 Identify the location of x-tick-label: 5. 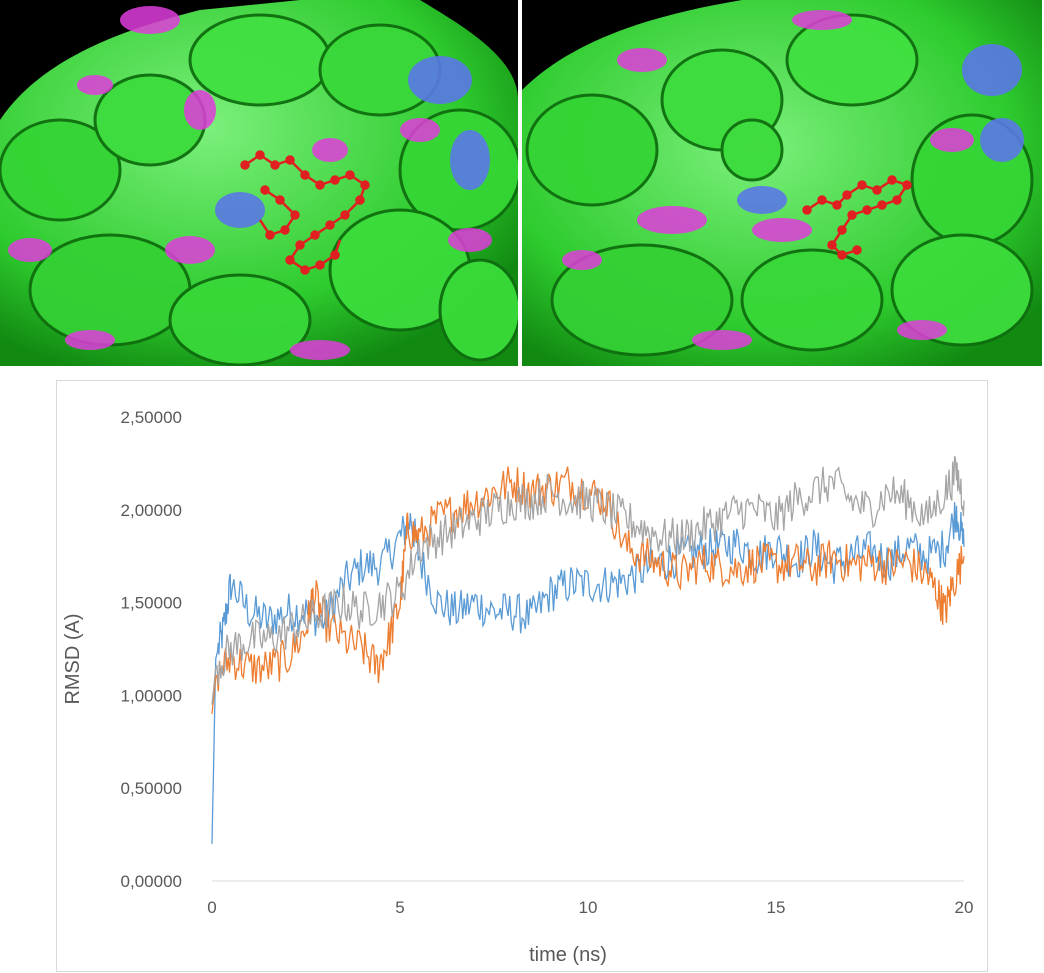
(399, 907).